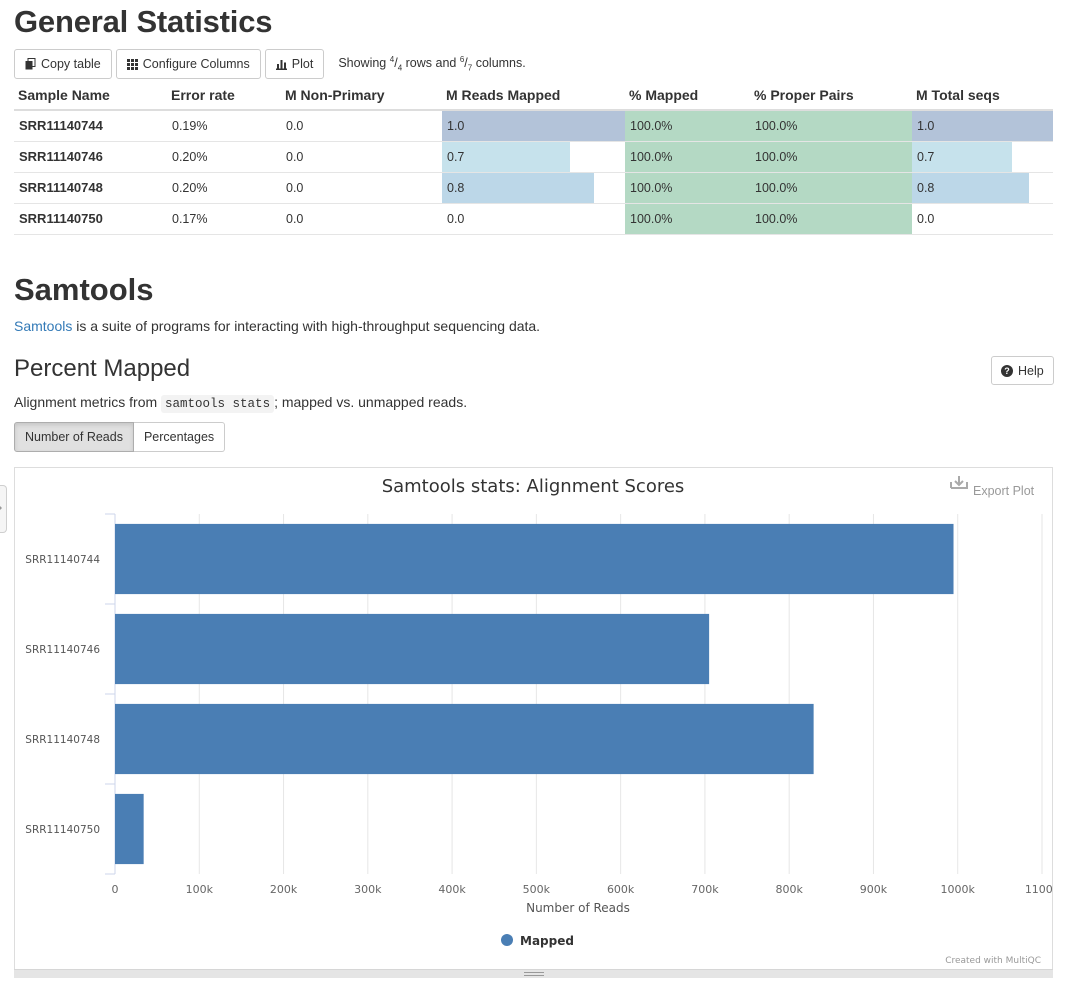 The width and height of the screenshot is (1066, 988). Describe the element at coordinates (412, 649) in the screenshot. I see `bar-srr11140746` at that location.